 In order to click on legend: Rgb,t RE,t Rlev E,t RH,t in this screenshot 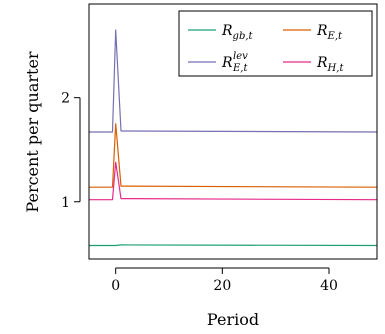, I will do `click(275, 43)`.